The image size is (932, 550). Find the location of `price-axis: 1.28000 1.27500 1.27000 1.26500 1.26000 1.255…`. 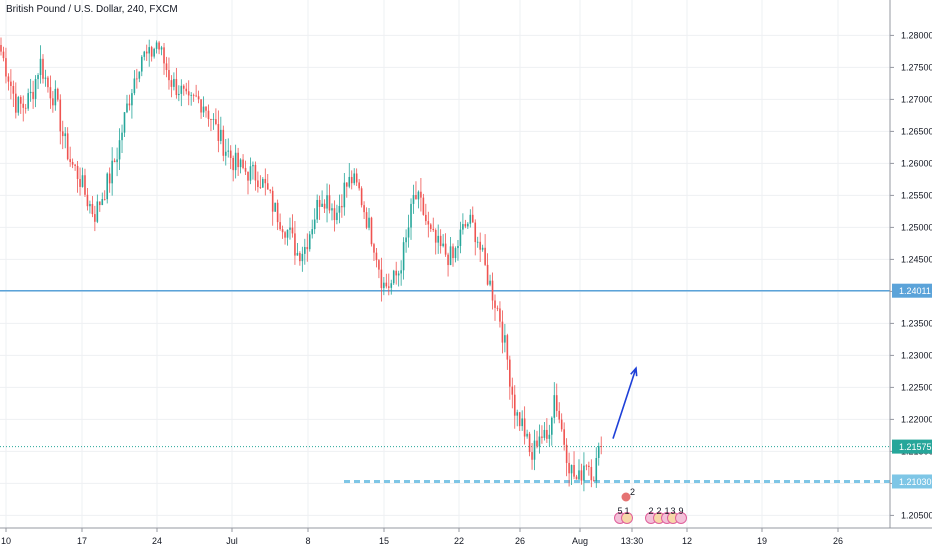

price-axis: 1.28000 1.27500 1.27000 1.26500 1.26000 1.255… is located at coordinates (910, 264).